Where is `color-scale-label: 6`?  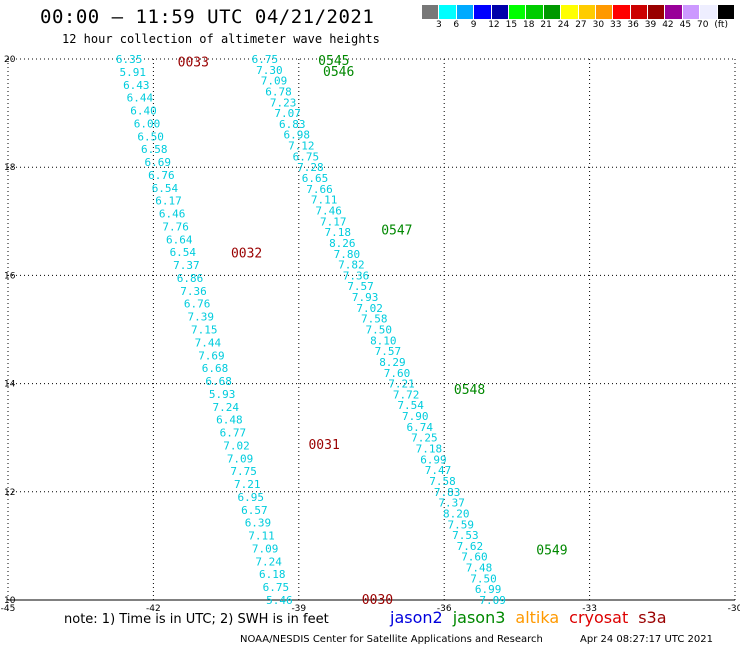 color-scale-label: 6 is located at coordinates (456, 25).